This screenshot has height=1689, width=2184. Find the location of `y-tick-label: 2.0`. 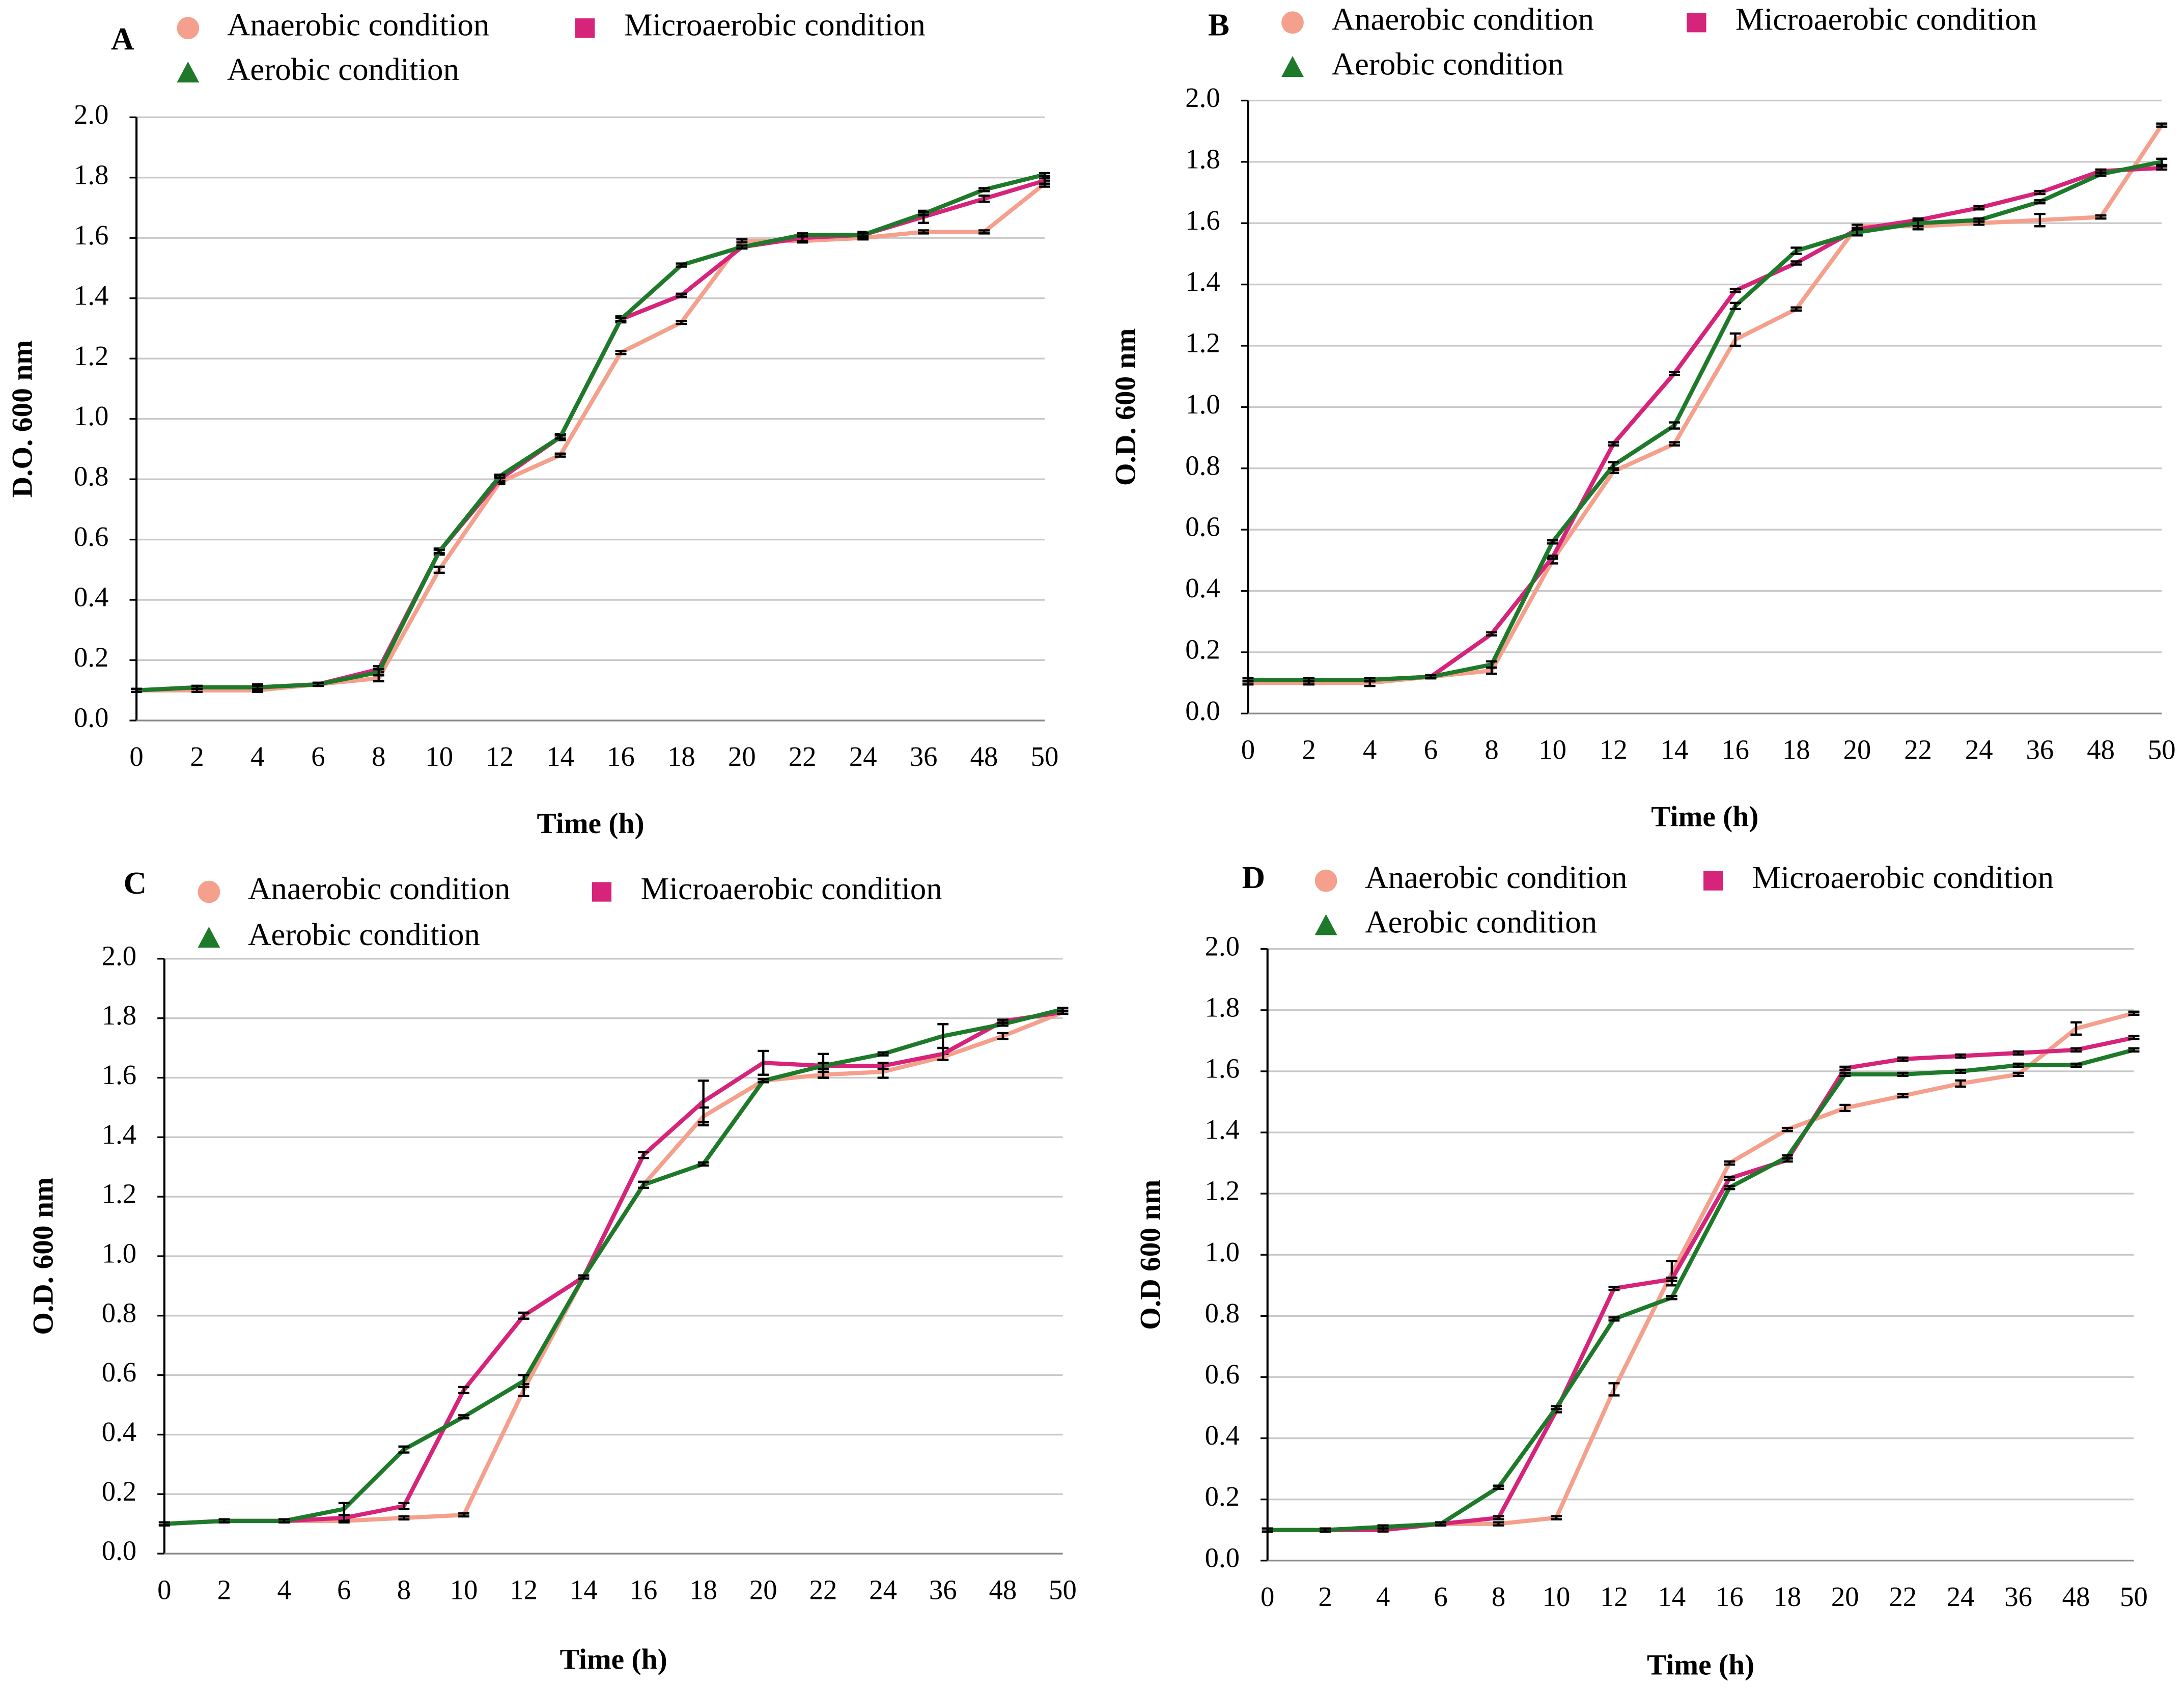

y-tick-label: 2.0 is located at coordinates (1222, 945).